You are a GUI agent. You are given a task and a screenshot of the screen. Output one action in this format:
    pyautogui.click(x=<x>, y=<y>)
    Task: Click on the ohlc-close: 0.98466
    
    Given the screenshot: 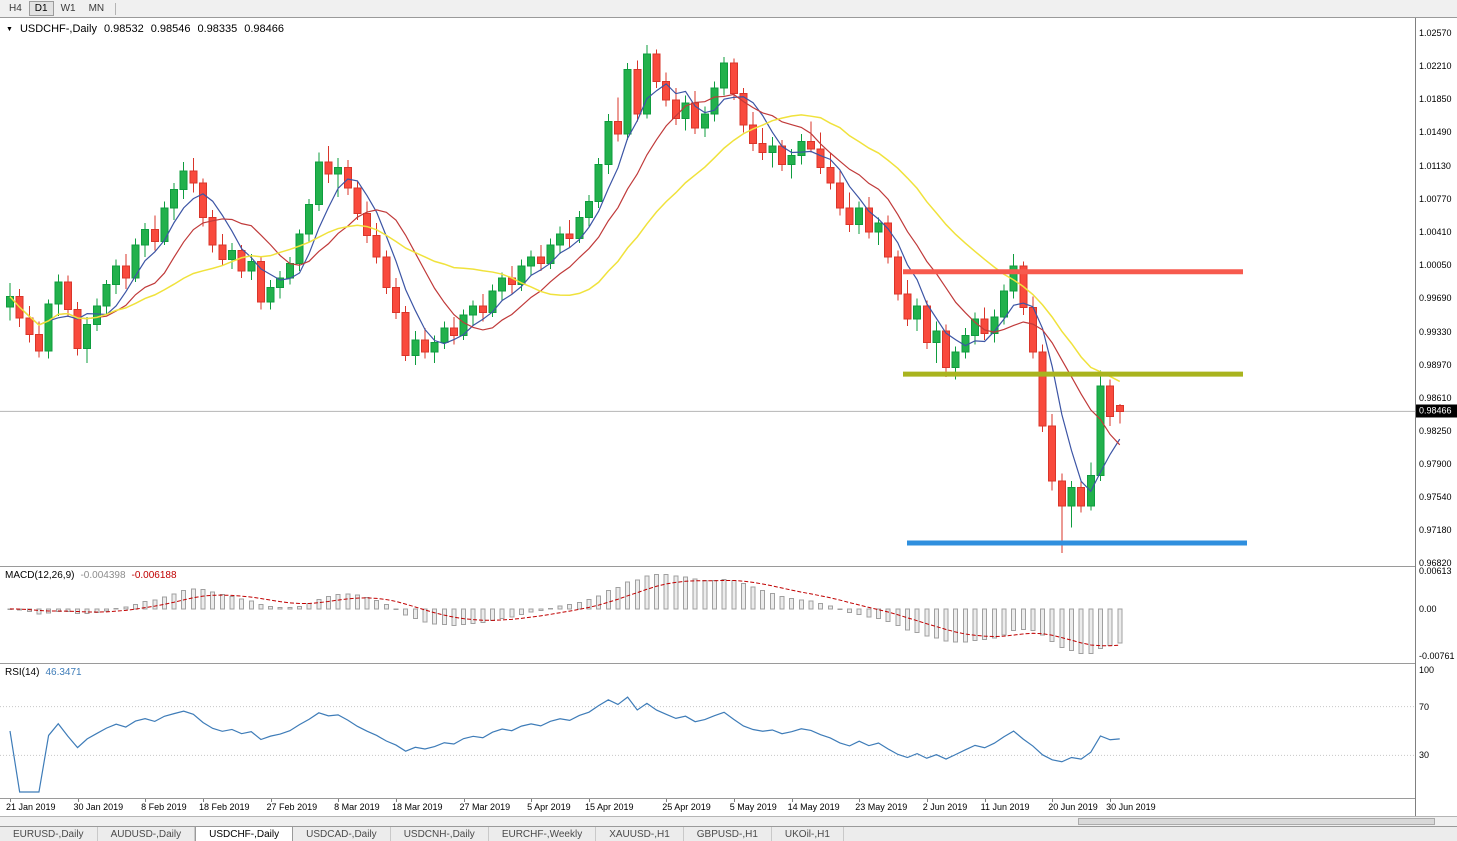 What is the action you would take?
    pyautogui.click(x=264, y=29)
    